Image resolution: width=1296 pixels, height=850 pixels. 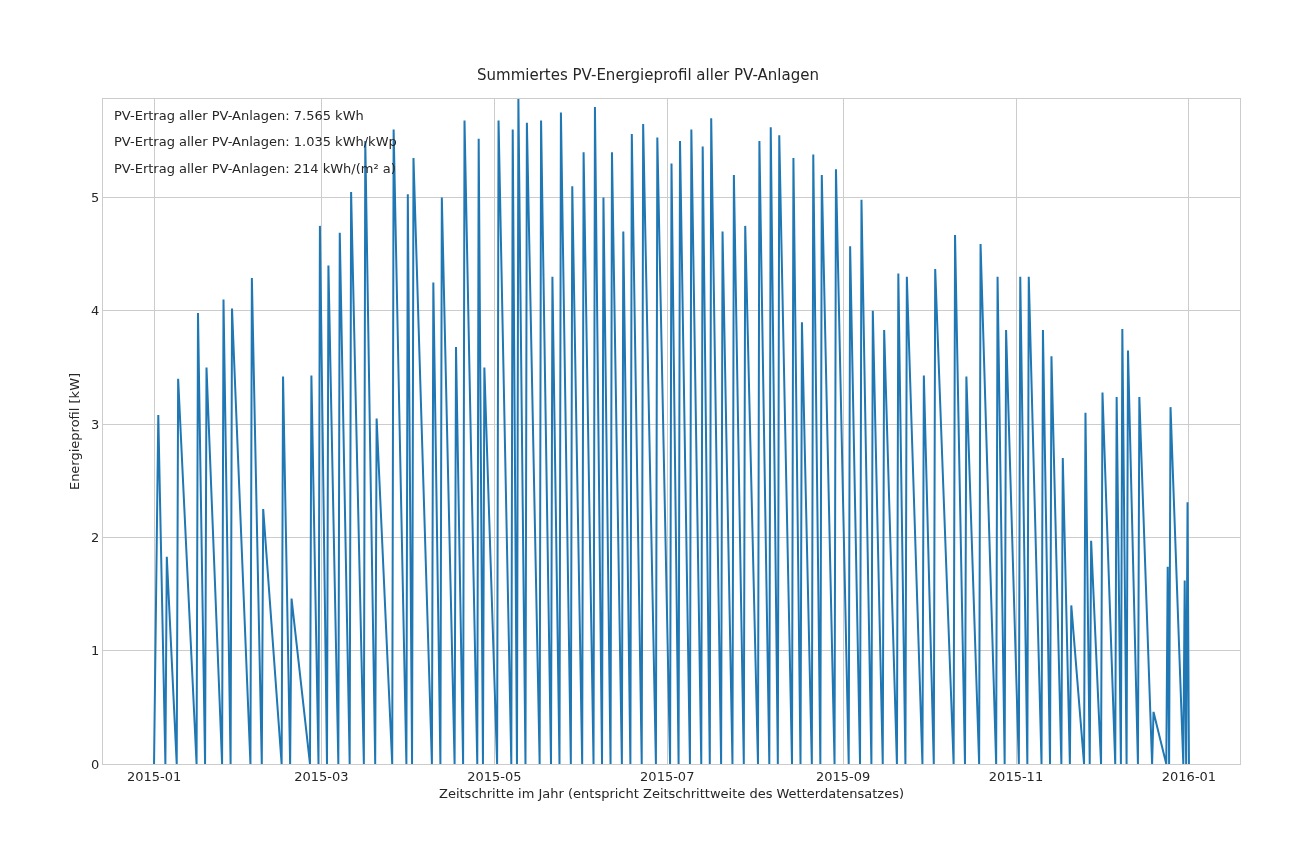 What do you see at coordinates (494, 776) in the screenshot?
I see `x-tick-label: 2015-05` at bounding box center [494, 776].